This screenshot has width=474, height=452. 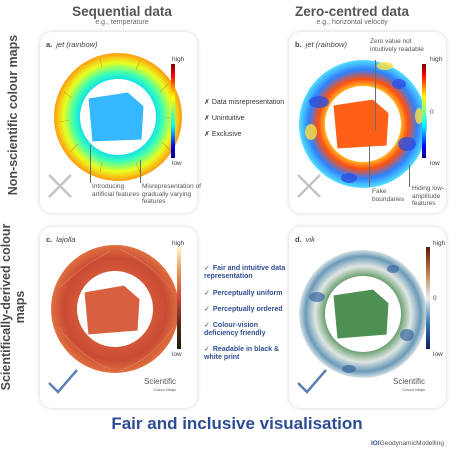 What do you see at coordinates (438, 354) in the screenshot?
I see `panel-d-colorbar-low: low` at bounding box center [438, 354].